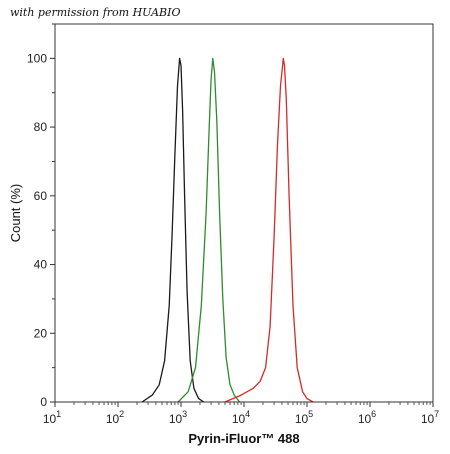  Describe the element at coordinates (41, 196) in the screenshot. I see `y-tick-label: 60` at that location.